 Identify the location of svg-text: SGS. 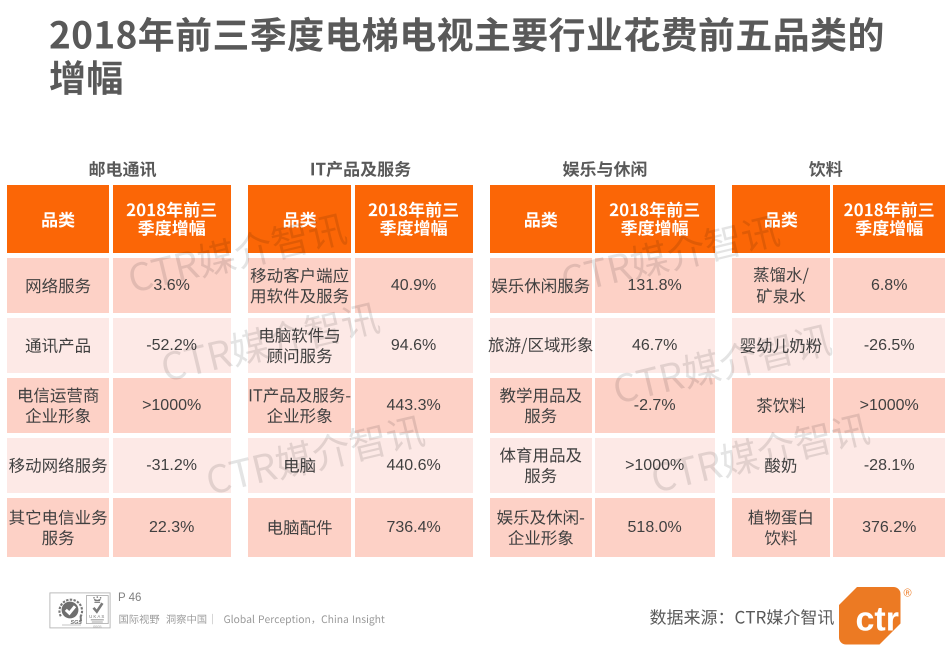
(77, 623).